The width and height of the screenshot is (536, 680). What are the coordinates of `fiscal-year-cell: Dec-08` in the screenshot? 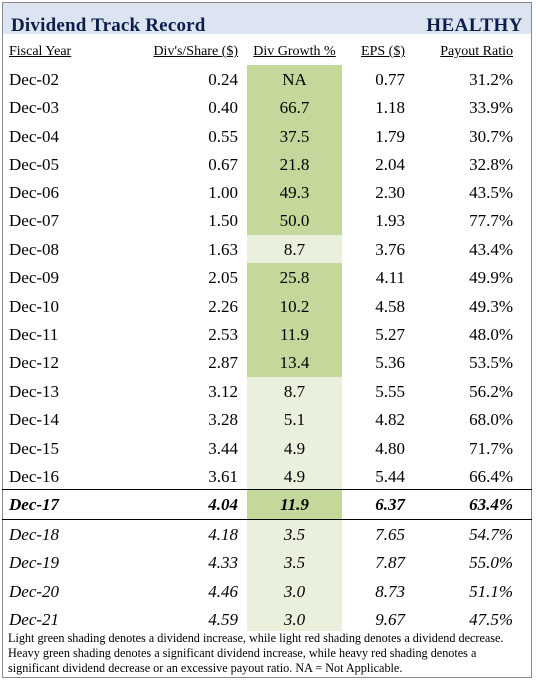 It's located at (34, 249).